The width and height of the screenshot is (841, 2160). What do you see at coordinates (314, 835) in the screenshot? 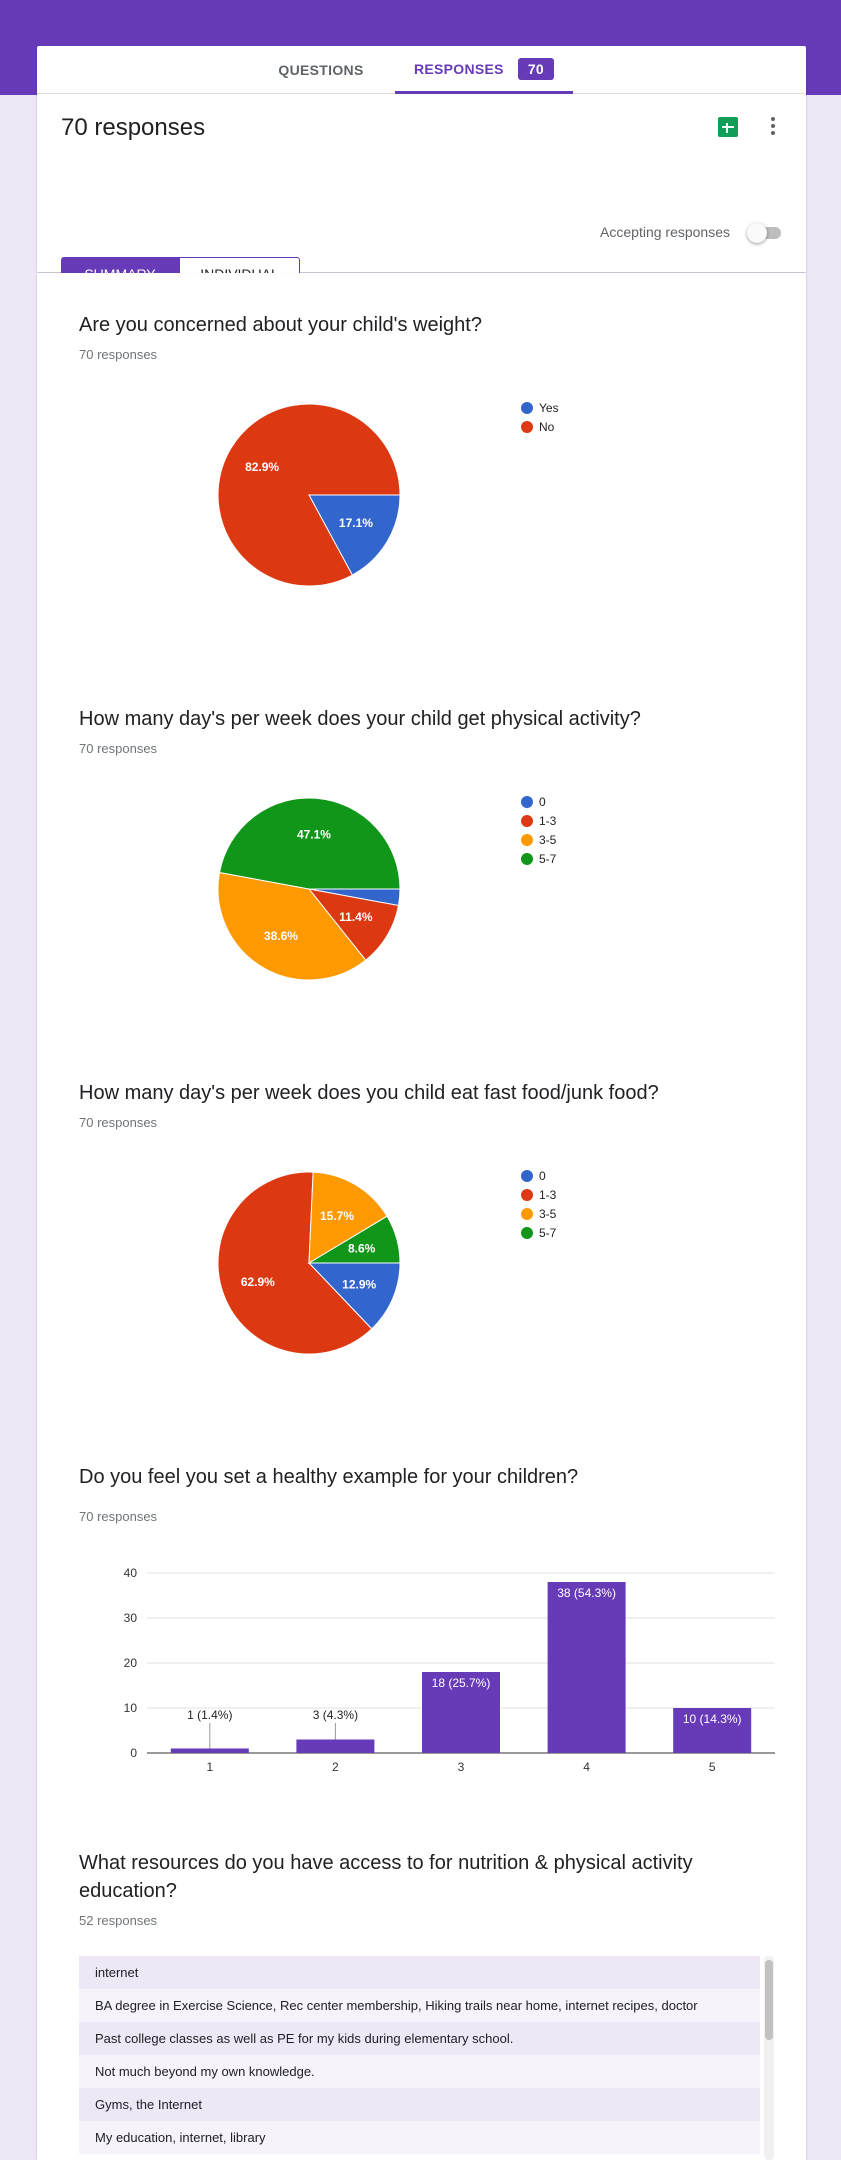
I see `pie-value-label: 47.1%` at bounding box center [314, 835].